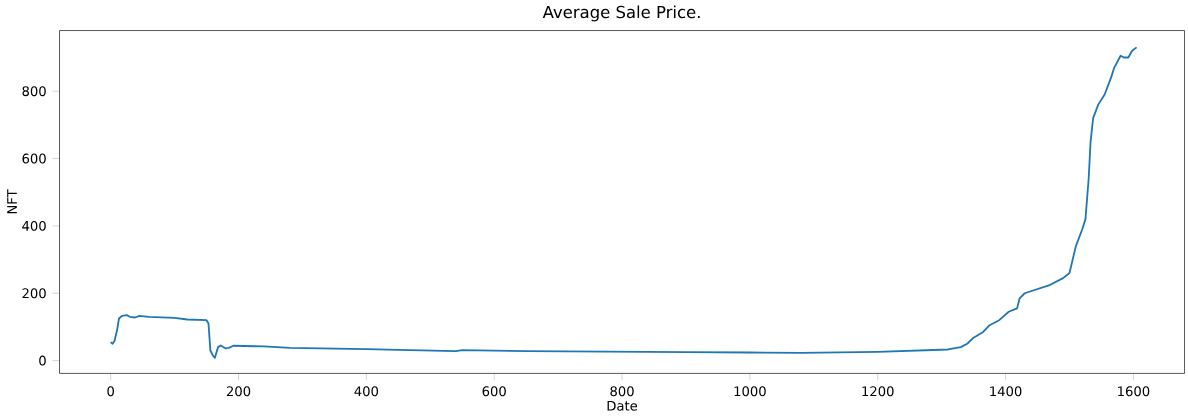  I want to click on y-tick-label: 600, so click(34, 158).